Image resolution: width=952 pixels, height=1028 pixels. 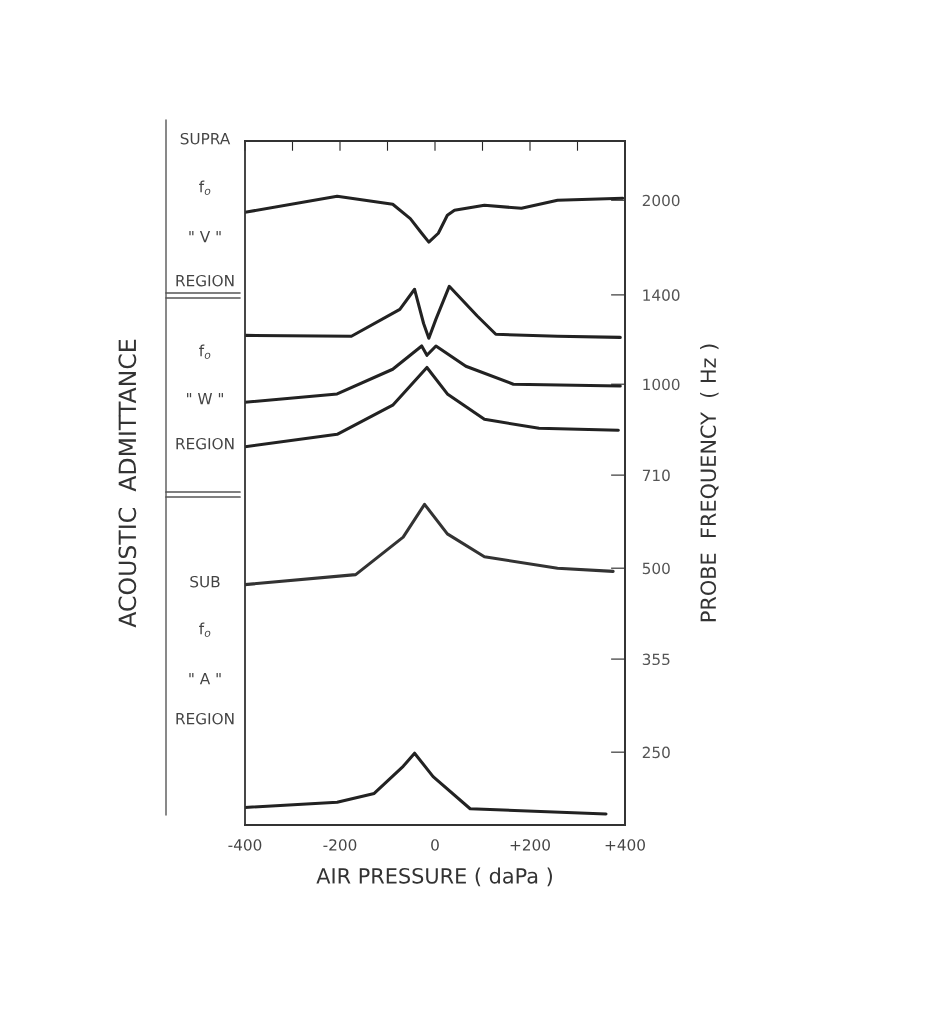 What do you see at coordinates (205, 679) in the screenshot?
I see `text: " A "` at bounding box center [205, 679].